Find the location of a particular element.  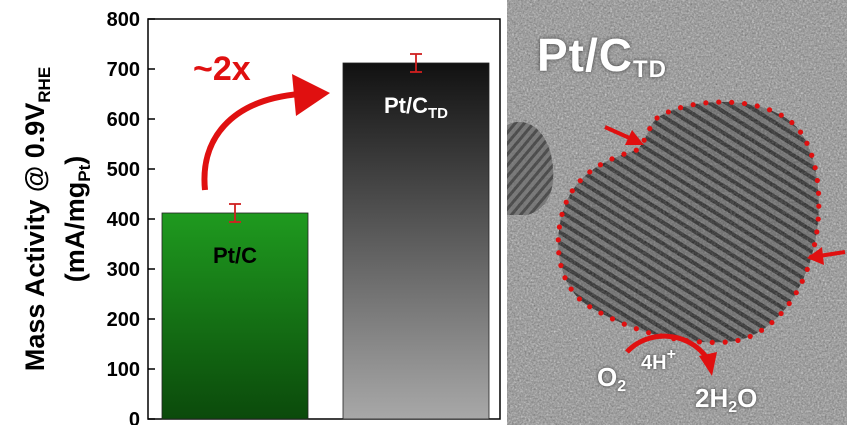

defect-arrow-right is located at coordinates (826, 256).